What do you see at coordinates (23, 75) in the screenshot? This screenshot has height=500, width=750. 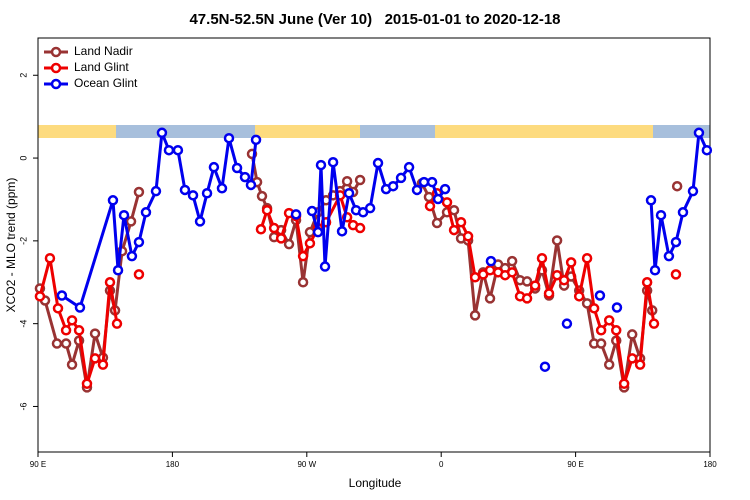 I see `y-tick-label: 2` at bounding box center [23, 75].